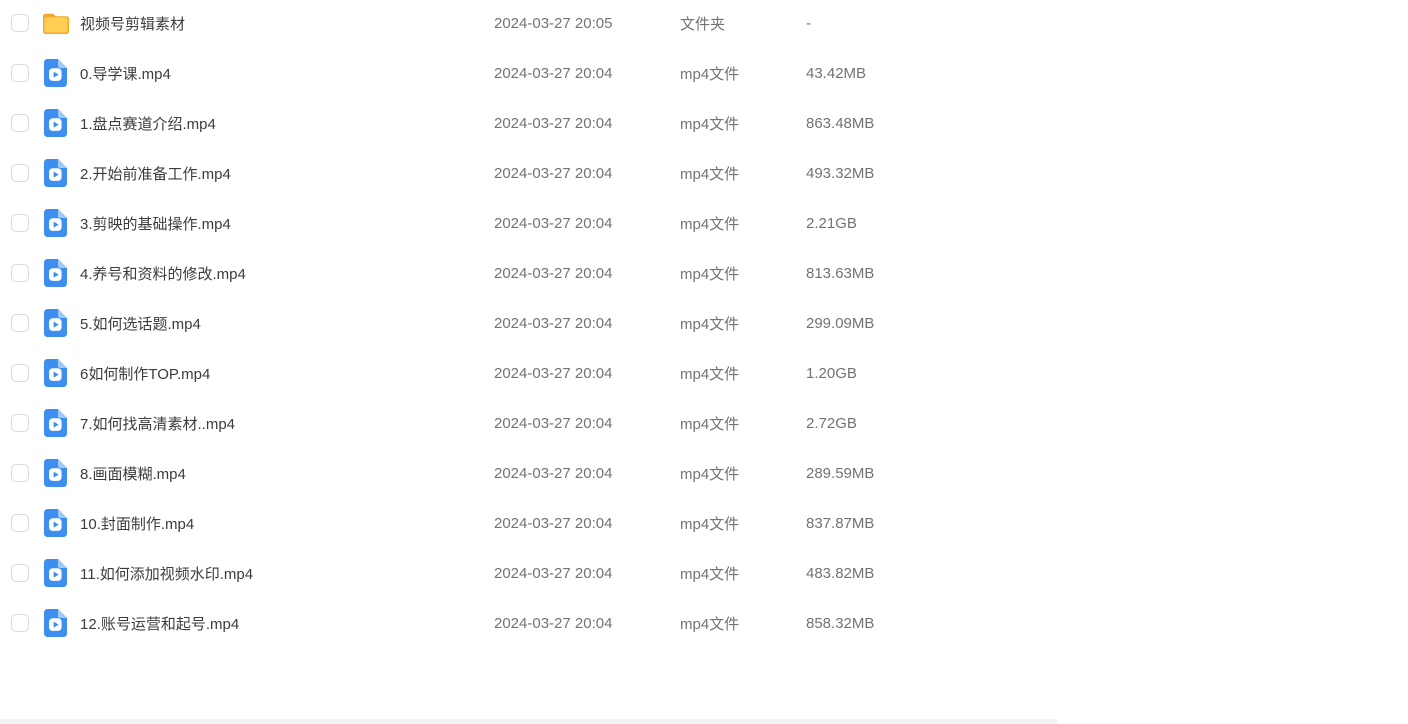 The height and width of the screenshot is (724, 1408). What do you see at coordinates (704, 73) in the screenshot?
I see `table-row: 0.导学课.mp4 2024-03-27 20:04 mp4文件 43.42MB` at bounding box center [704, 73].